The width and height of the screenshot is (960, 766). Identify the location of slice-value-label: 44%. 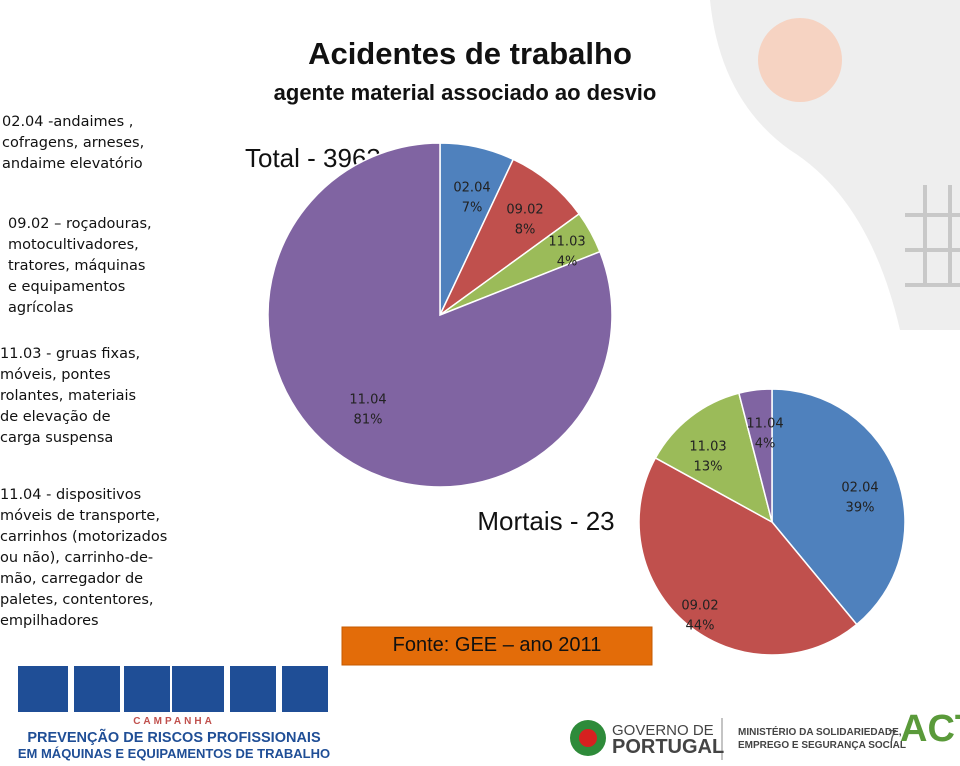
(700, 626).